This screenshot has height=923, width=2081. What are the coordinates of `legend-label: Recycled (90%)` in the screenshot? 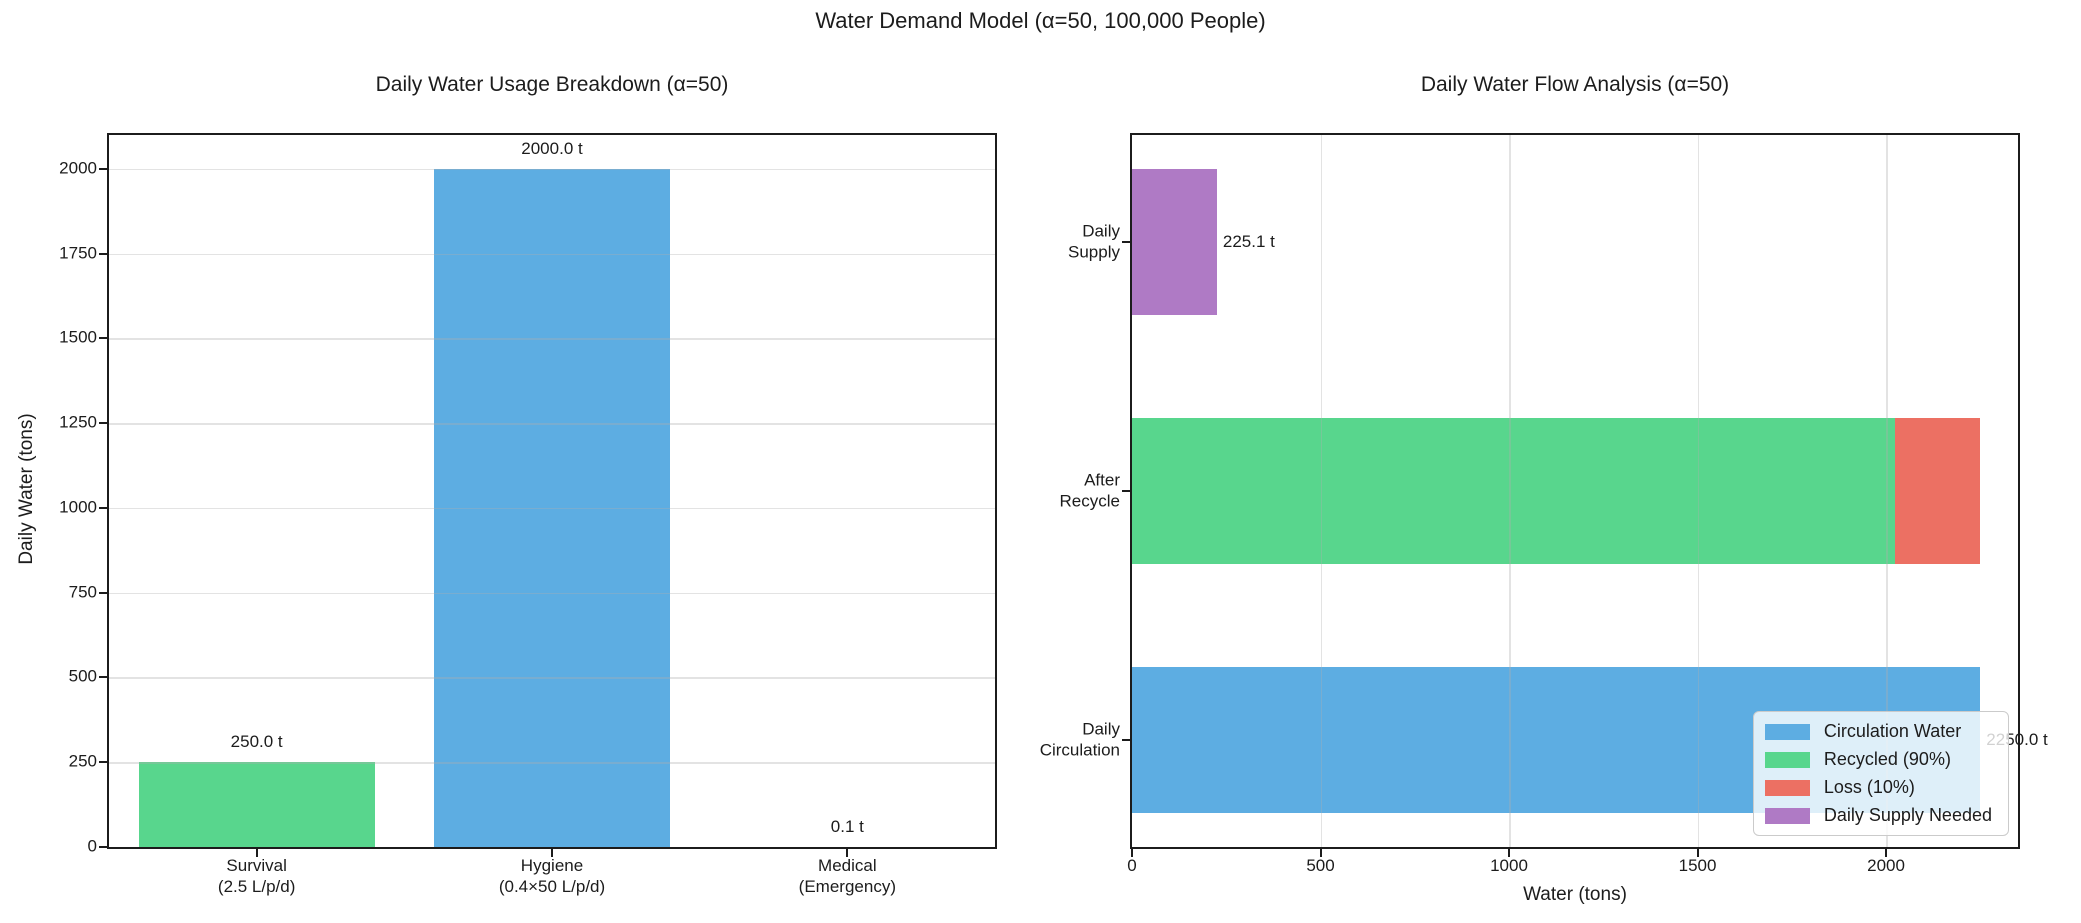 It's located at (1887, 759).